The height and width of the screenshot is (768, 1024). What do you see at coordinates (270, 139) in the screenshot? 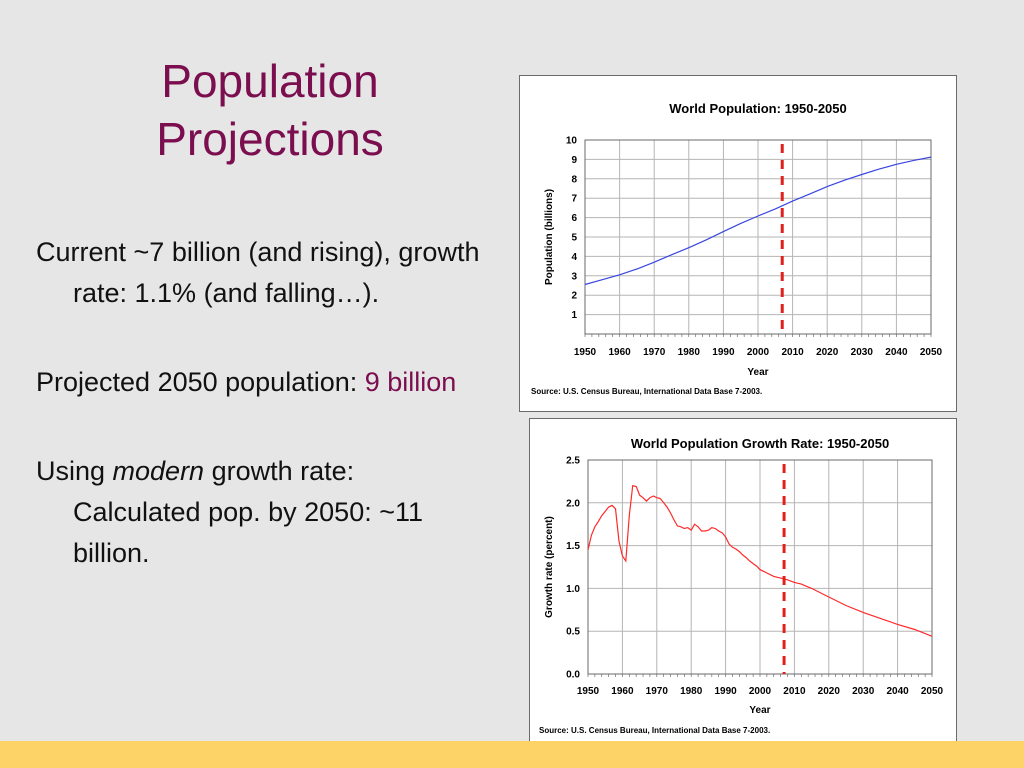
I see `title-line-2: Projections` at bounding box center [270, 139].